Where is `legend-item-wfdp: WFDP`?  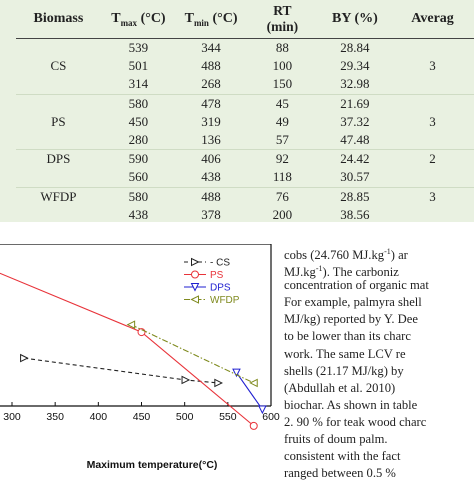
legend-item-wfdp: WFDP is located at coordinates (212, 300).